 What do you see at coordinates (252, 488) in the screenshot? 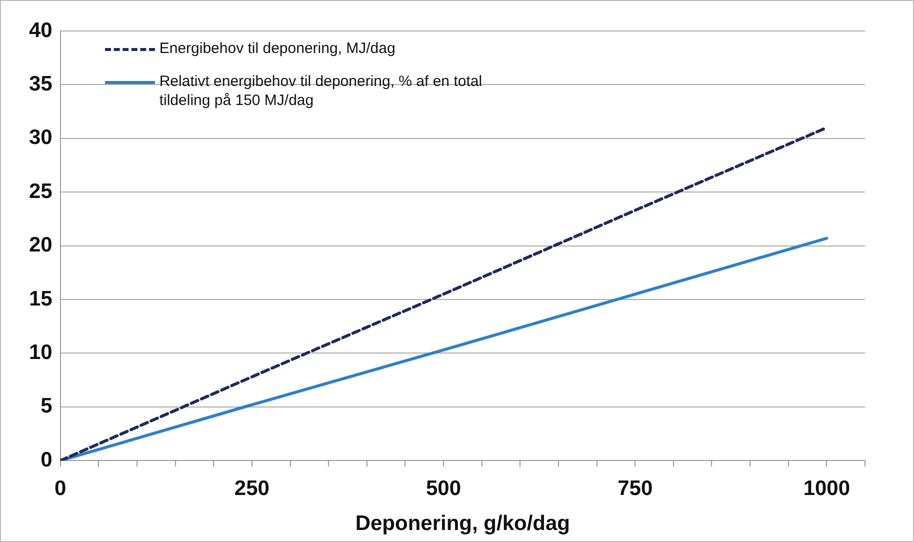
I see `x-tick-label: 250` at bounding box center [252, 488].